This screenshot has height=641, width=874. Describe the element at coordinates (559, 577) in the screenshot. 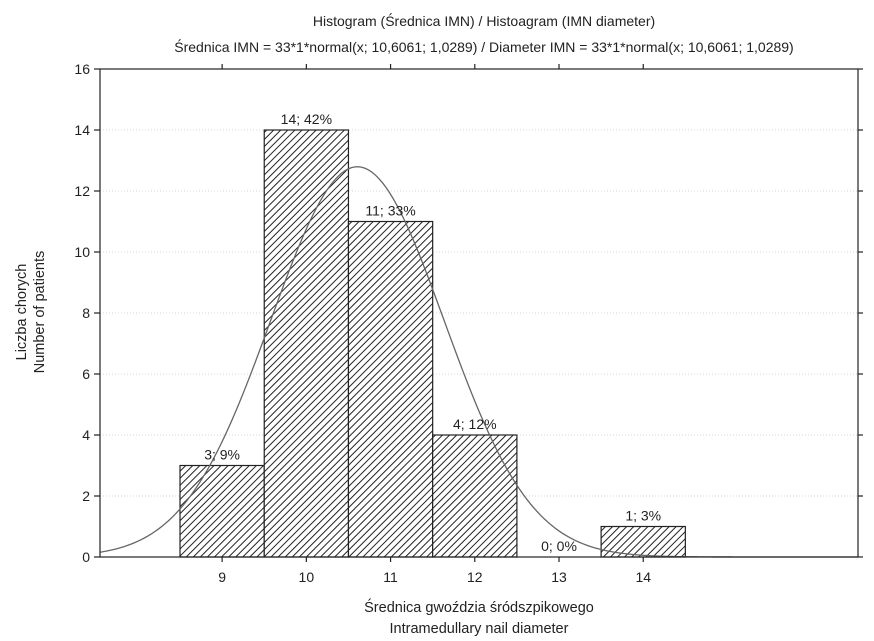

I see `x-tick-label-13: 13` at that location.